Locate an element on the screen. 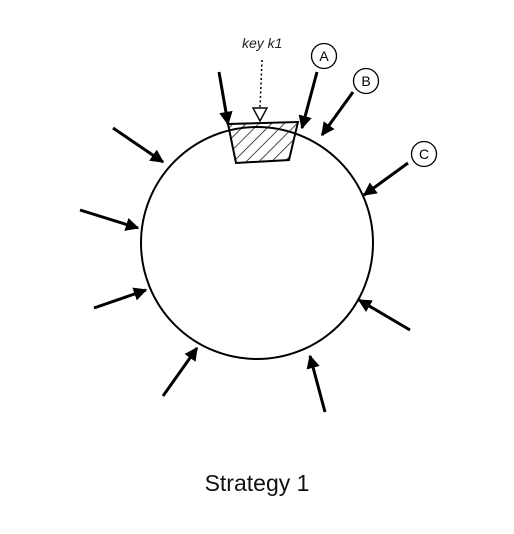 This screenshot has height=534, width=514. node-label-b: B is located at coordinates (366, 81).